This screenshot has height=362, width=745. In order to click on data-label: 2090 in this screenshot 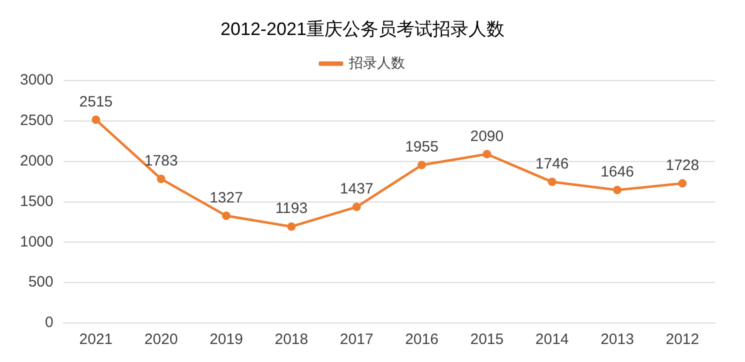, I will do `click(487, 136)`.